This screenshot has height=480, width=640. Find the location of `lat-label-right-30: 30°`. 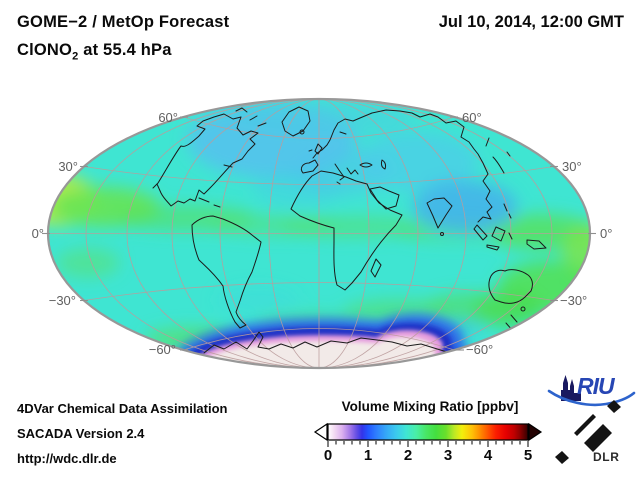

lat-label-right-30: 30° is located at coordinates (572, 166).